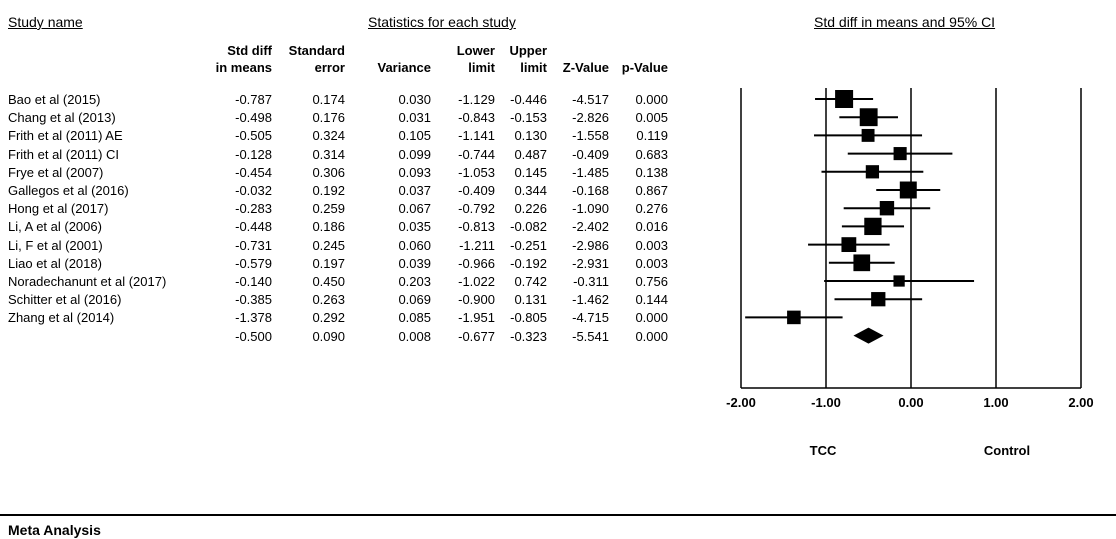 This screenshot has width=1116, height=539. Describe the element at coordinates (476, 118) in the screenshot. I see `table-cell: -0.843` at that location.